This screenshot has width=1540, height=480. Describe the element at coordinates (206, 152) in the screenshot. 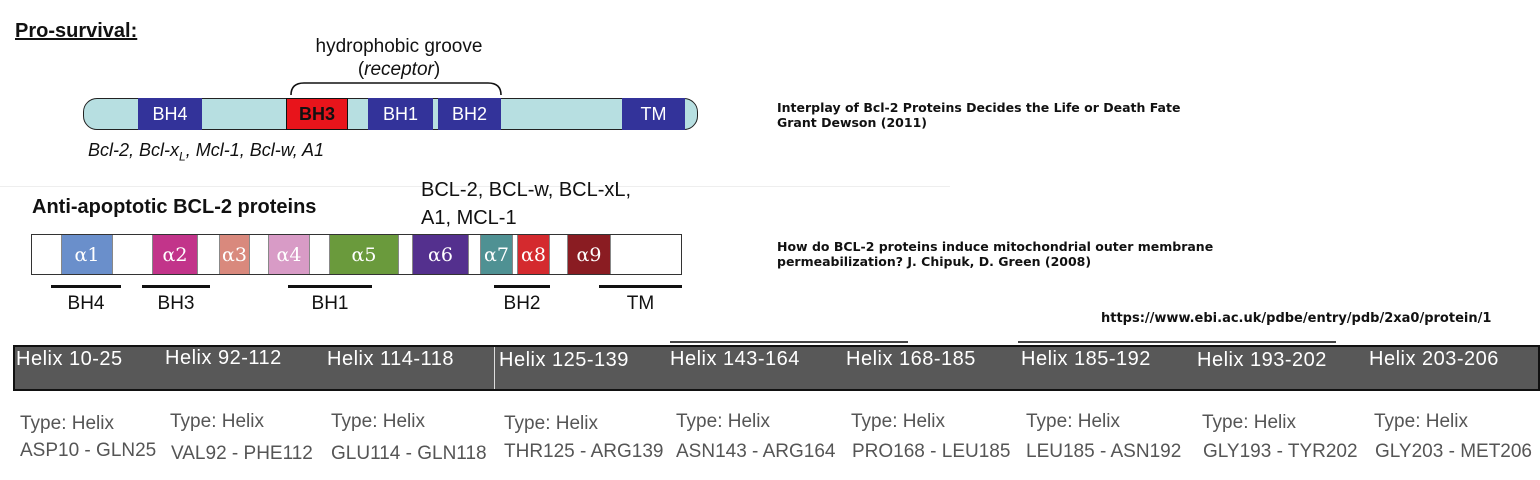

I see `pro-survival-protein-list: Bcl-2, Bcl-xL, Mcl-1, Bcl-w, A1` at that location.